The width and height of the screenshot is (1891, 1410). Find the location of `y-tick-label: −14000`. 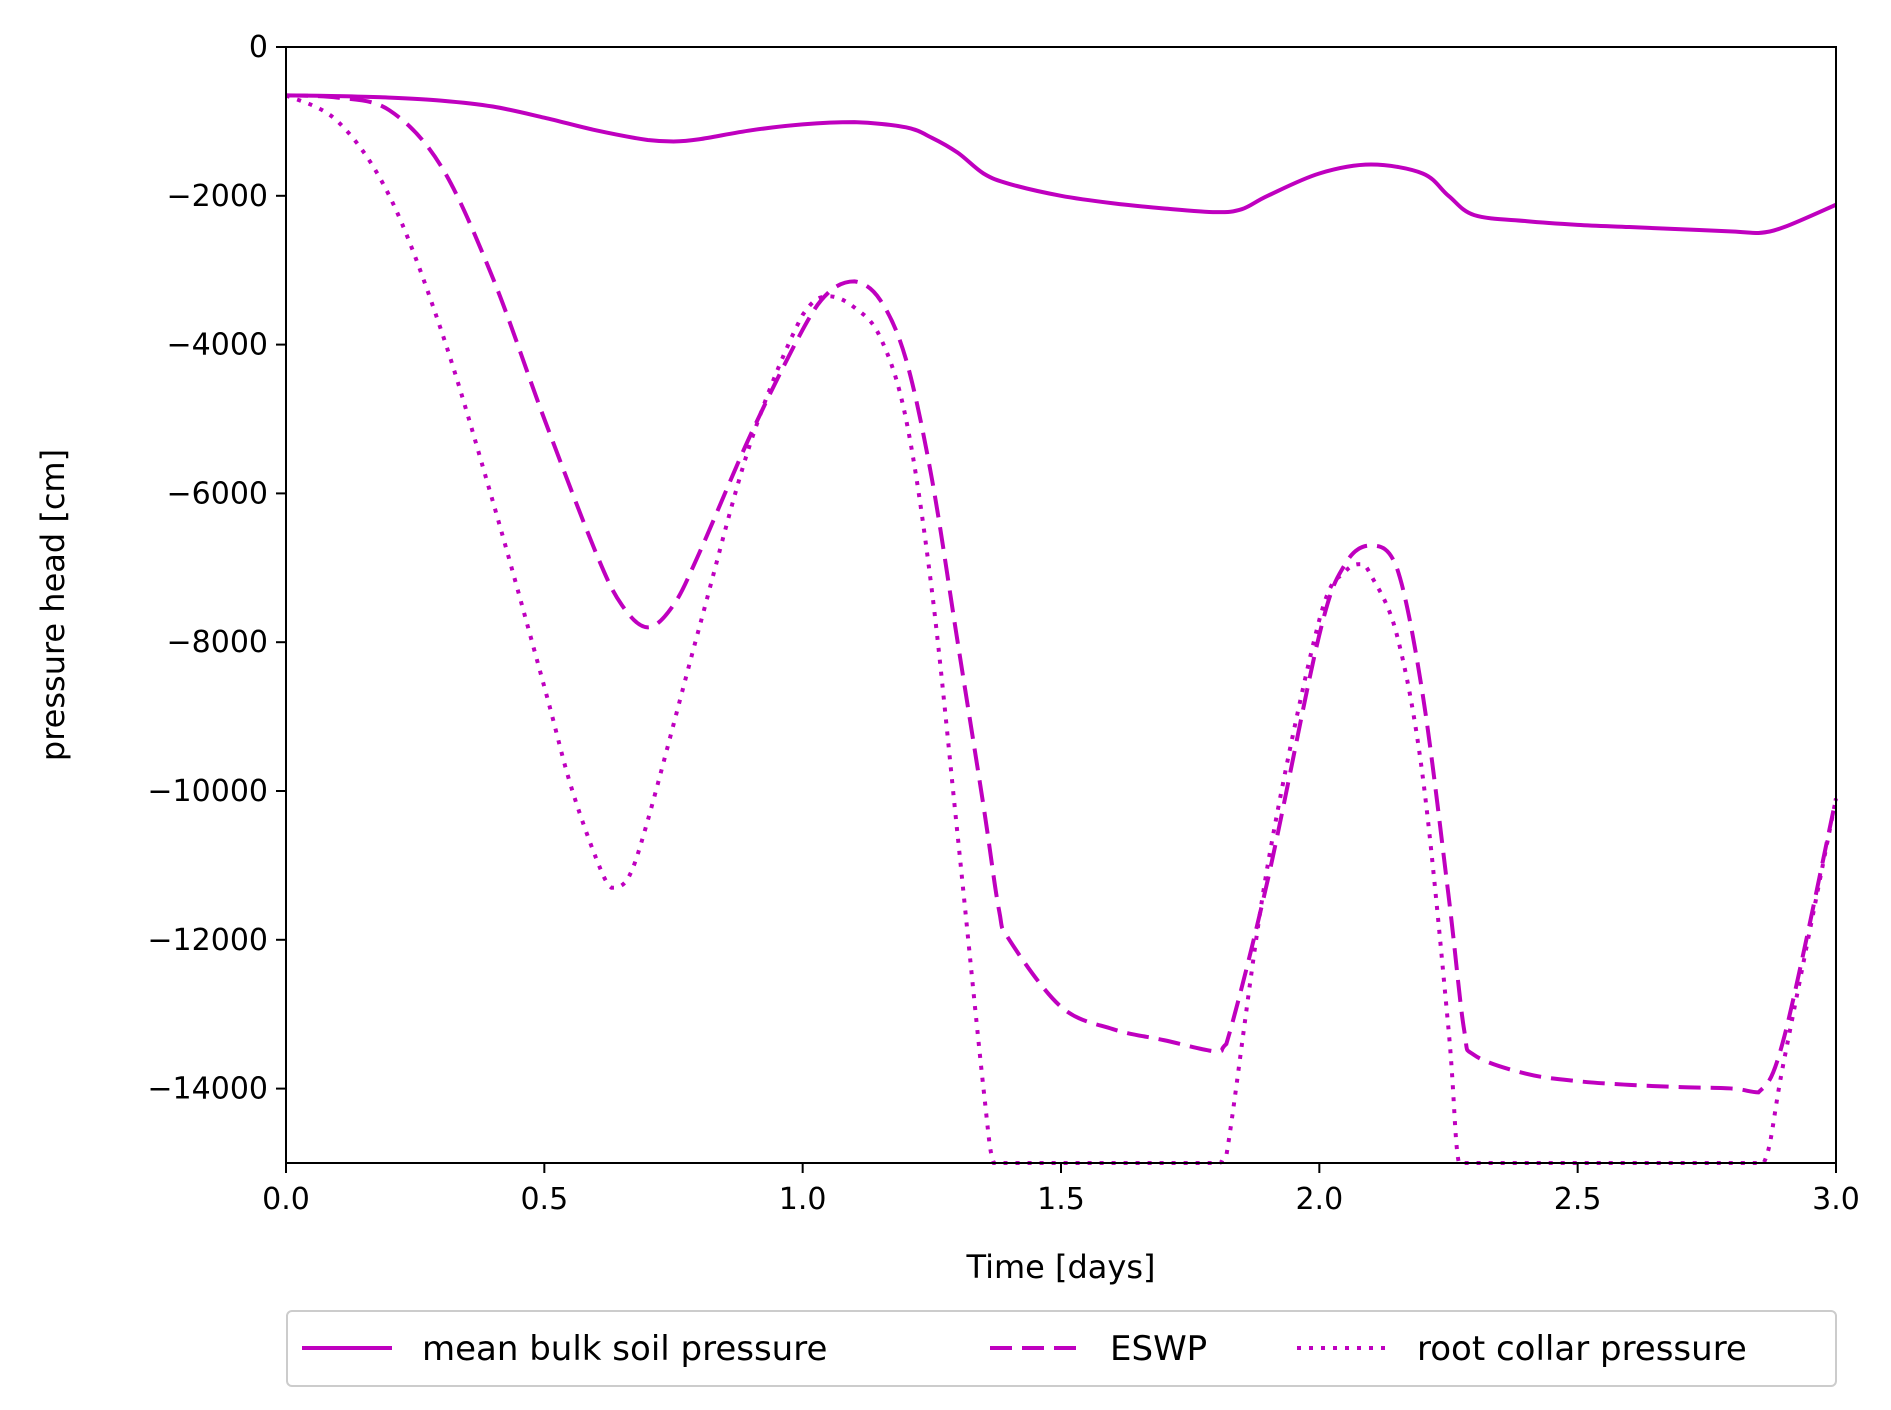

y-tick-label: −14000 is located at coordinates (207, 1089).